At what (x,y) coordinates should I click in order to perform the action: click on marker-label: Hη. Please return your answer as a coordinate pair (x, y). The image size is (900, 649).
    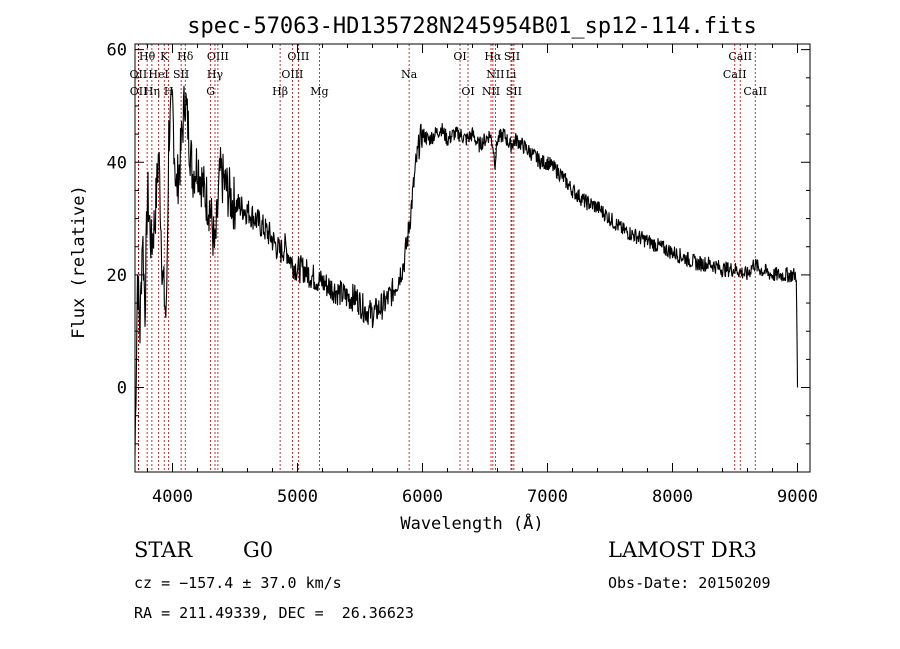
    Looking at the image, I should click on (152, 91).